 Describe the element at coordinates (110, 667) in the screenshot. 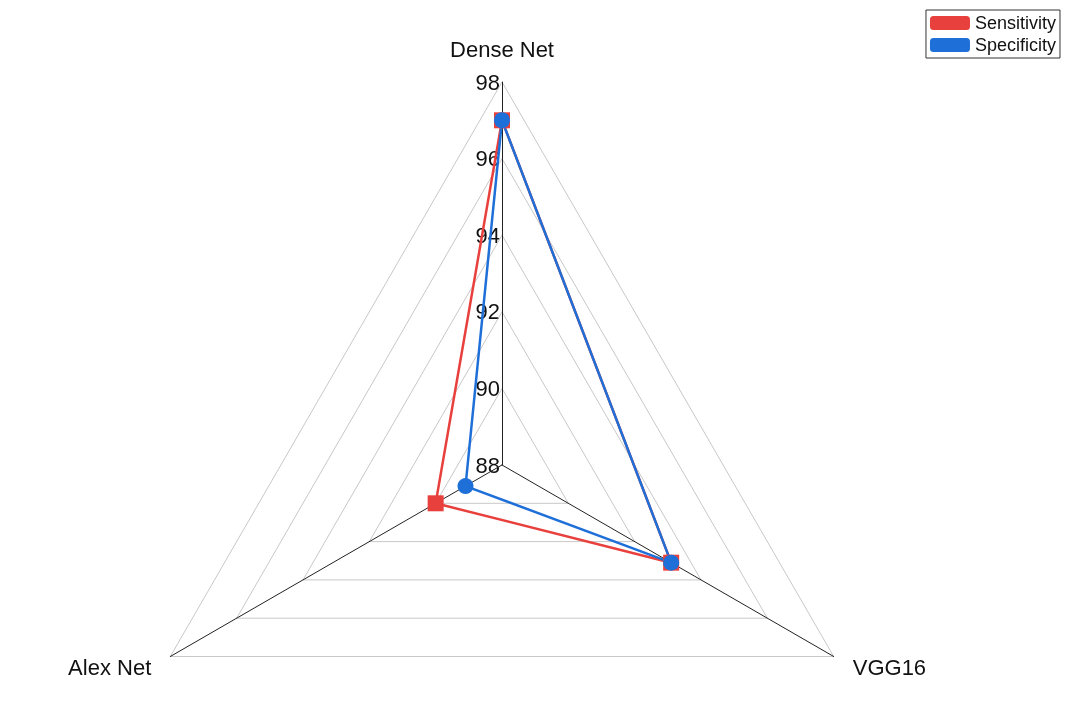

I see `spoke-label: Alex Net` at that location.